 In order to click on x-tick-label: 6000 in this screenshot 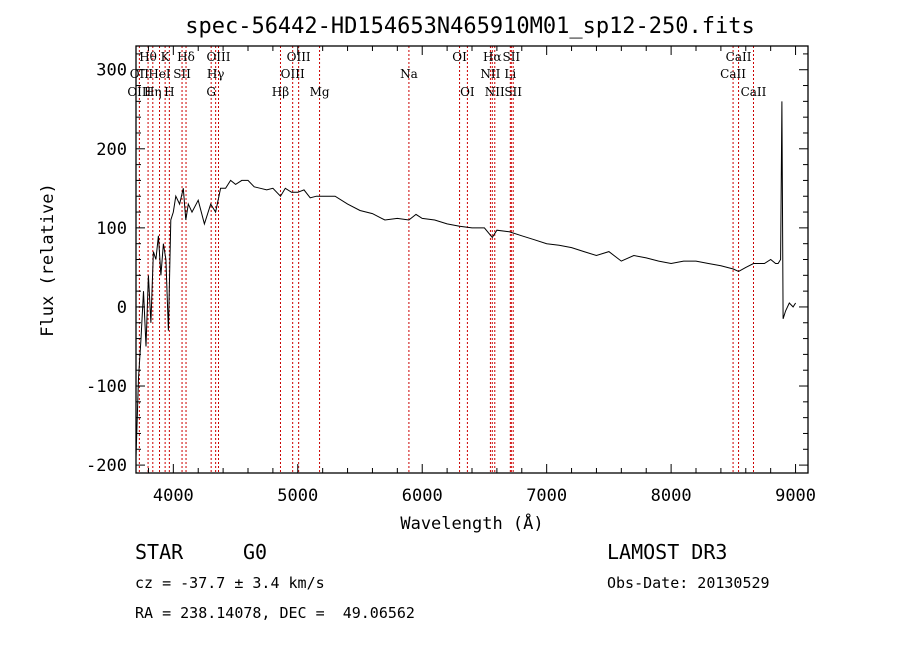, I will do `click(422, 496)`.